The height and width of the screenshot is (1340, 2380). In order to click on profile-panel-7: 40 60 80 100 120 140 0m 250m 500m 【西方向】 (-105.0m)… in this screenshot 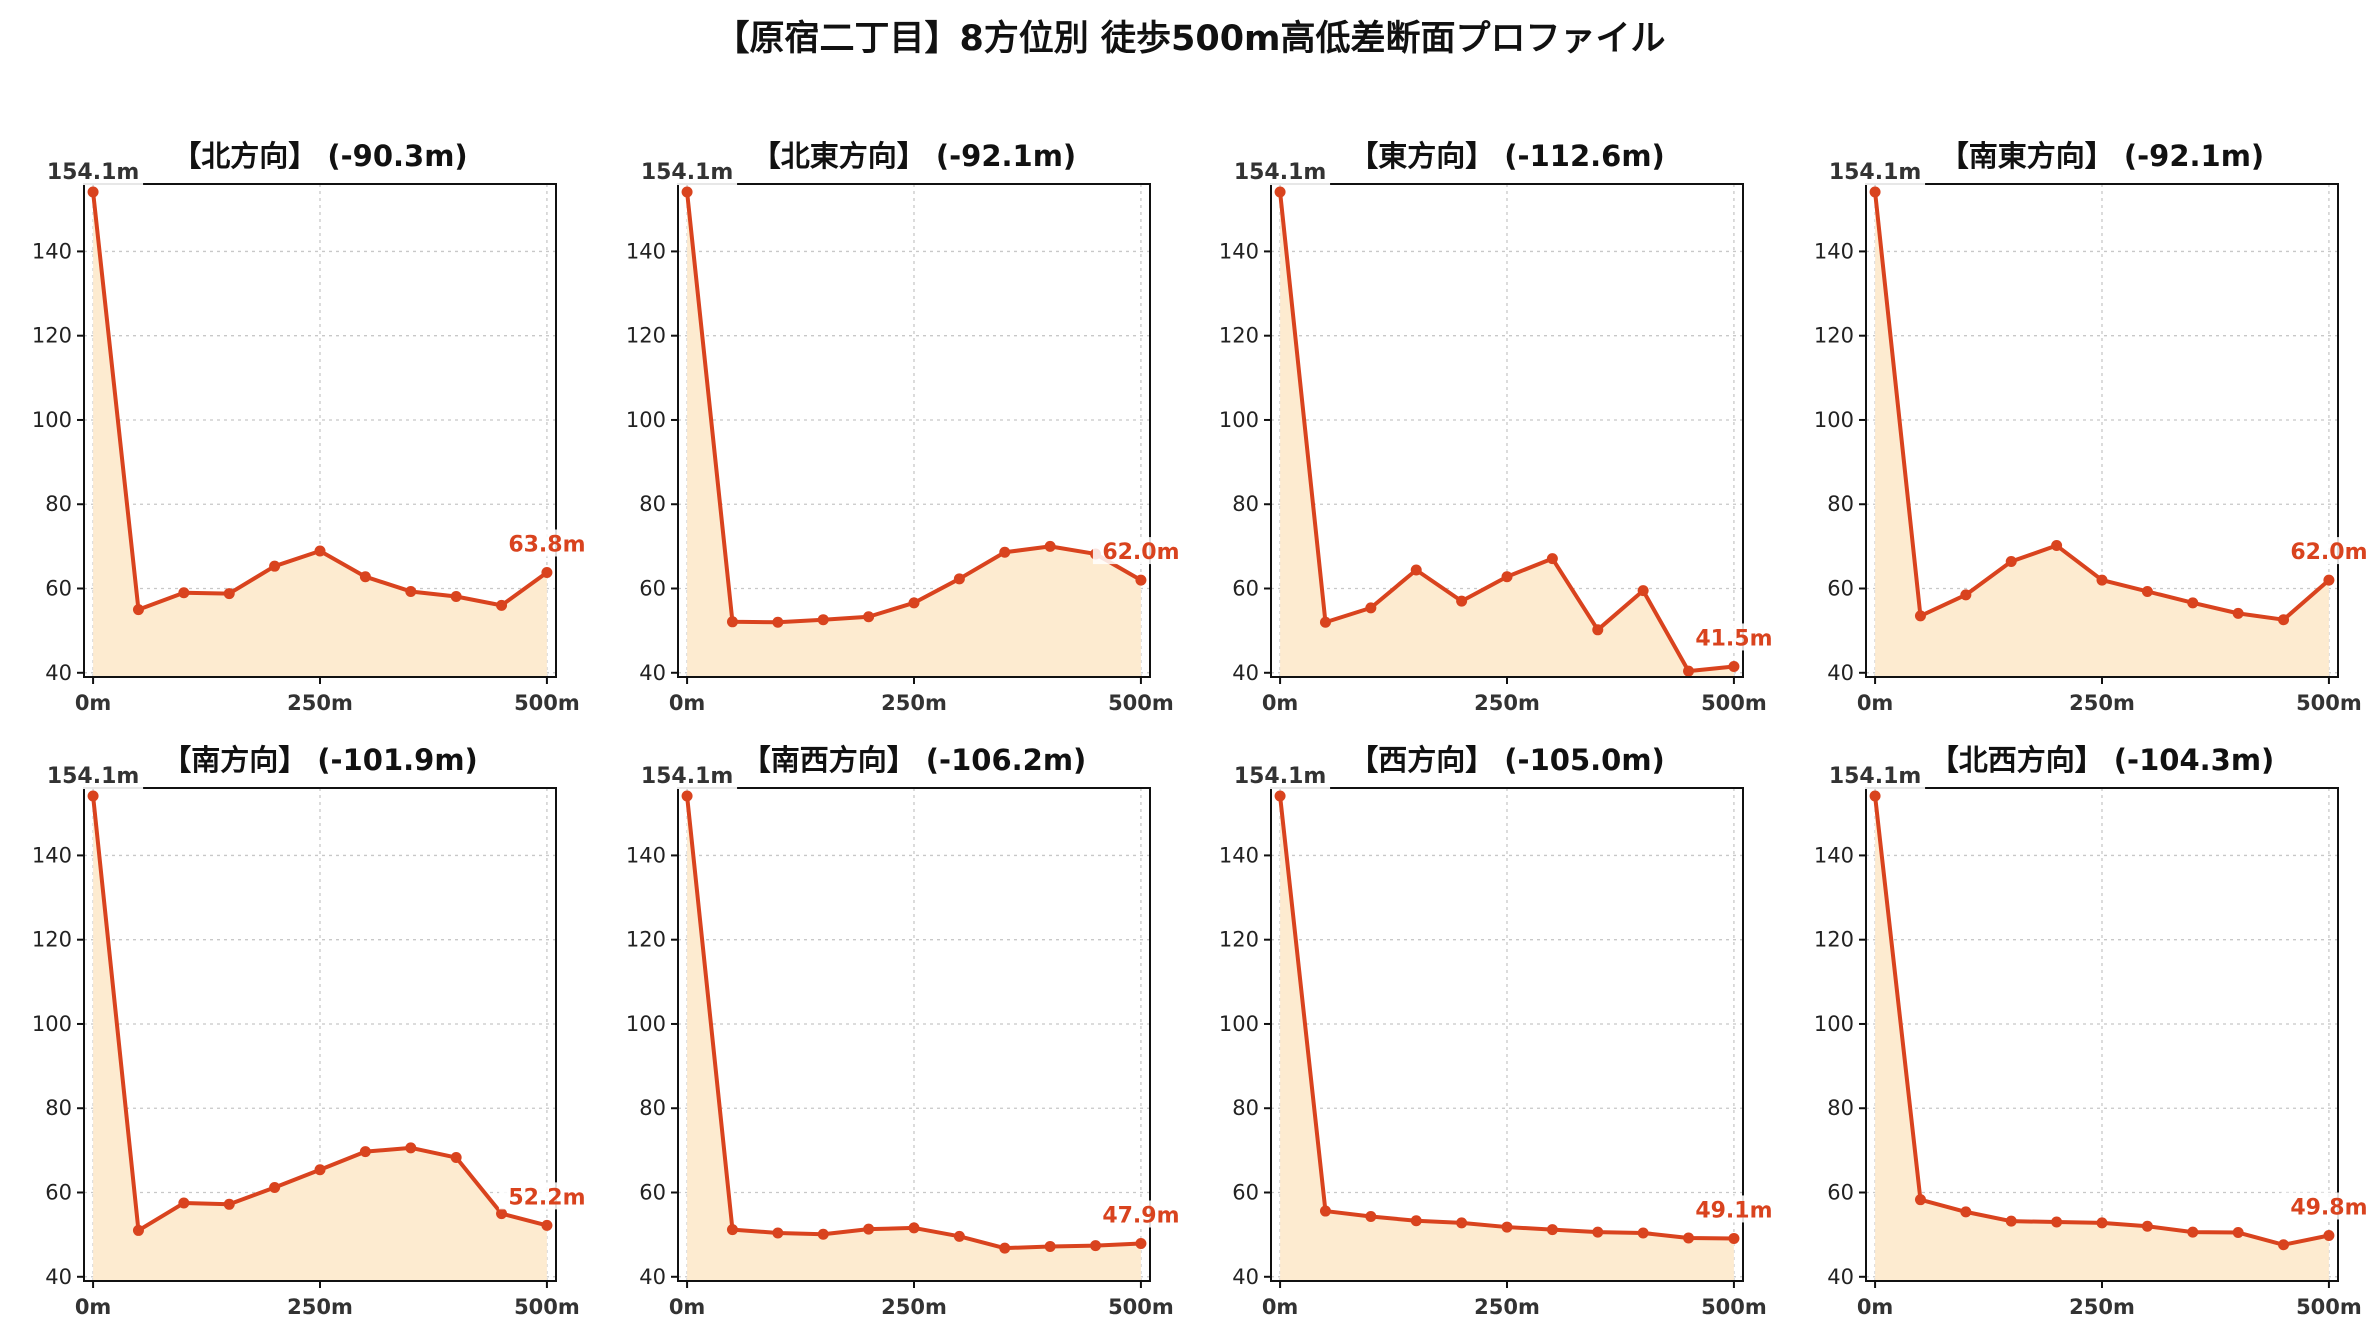, I will do `click(1500, 1031)`.